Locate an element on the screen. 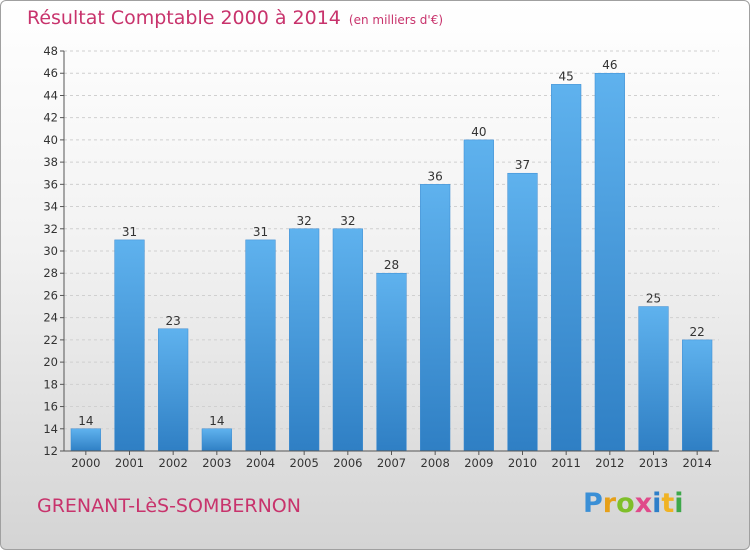  y-tick-label: 26 is located at coordinates (50, 295).